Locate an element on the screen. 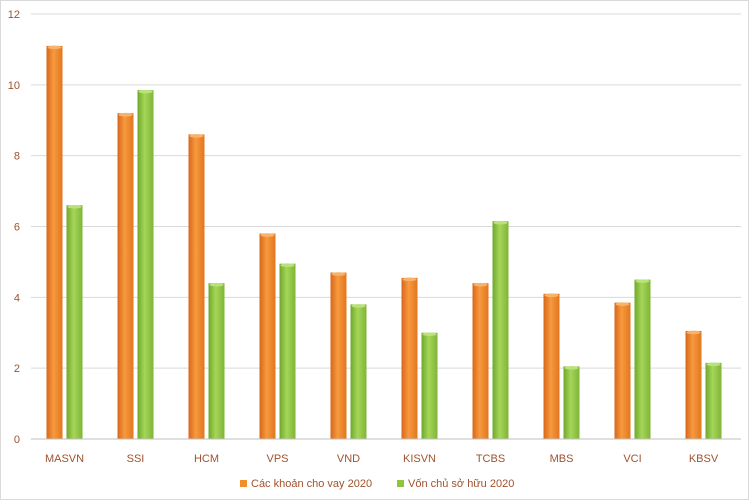  bar-cap-equity-KBSV is located at coordinates (713, 364).